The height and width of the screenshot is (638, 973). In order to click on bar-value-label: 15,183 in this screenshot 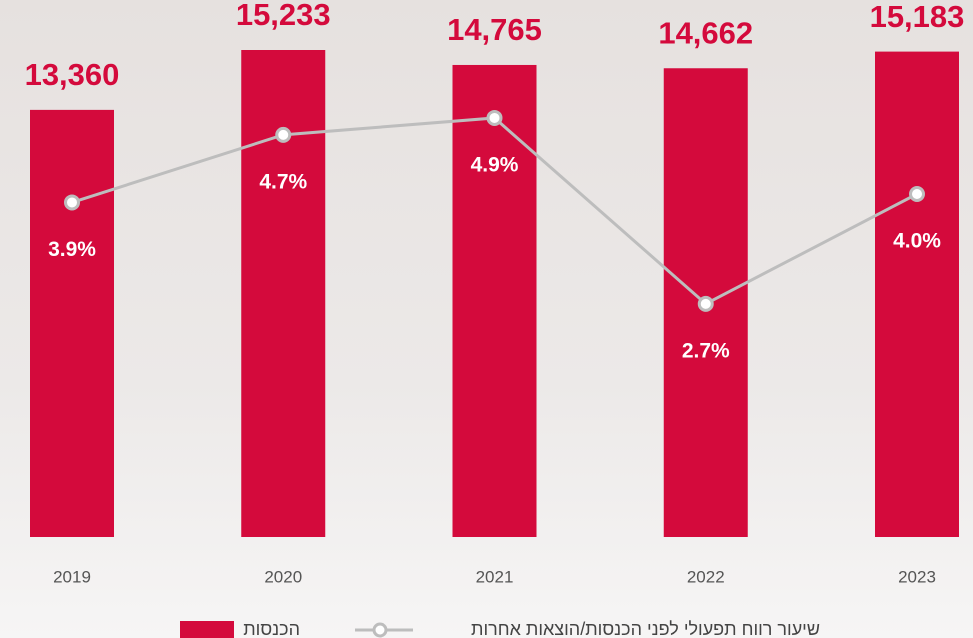, I will do `click(917, 17)`.